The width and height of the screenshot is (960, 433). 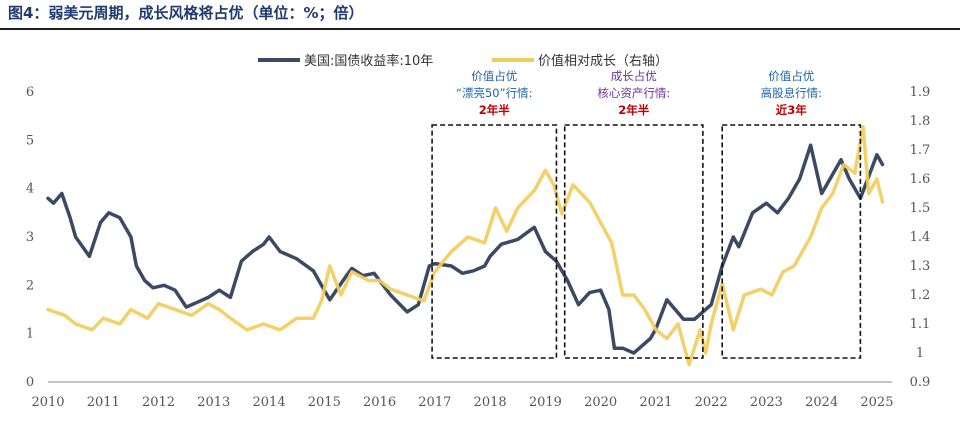 I want to click on y-left-tick-label: 5, so click(x=30, y=140).